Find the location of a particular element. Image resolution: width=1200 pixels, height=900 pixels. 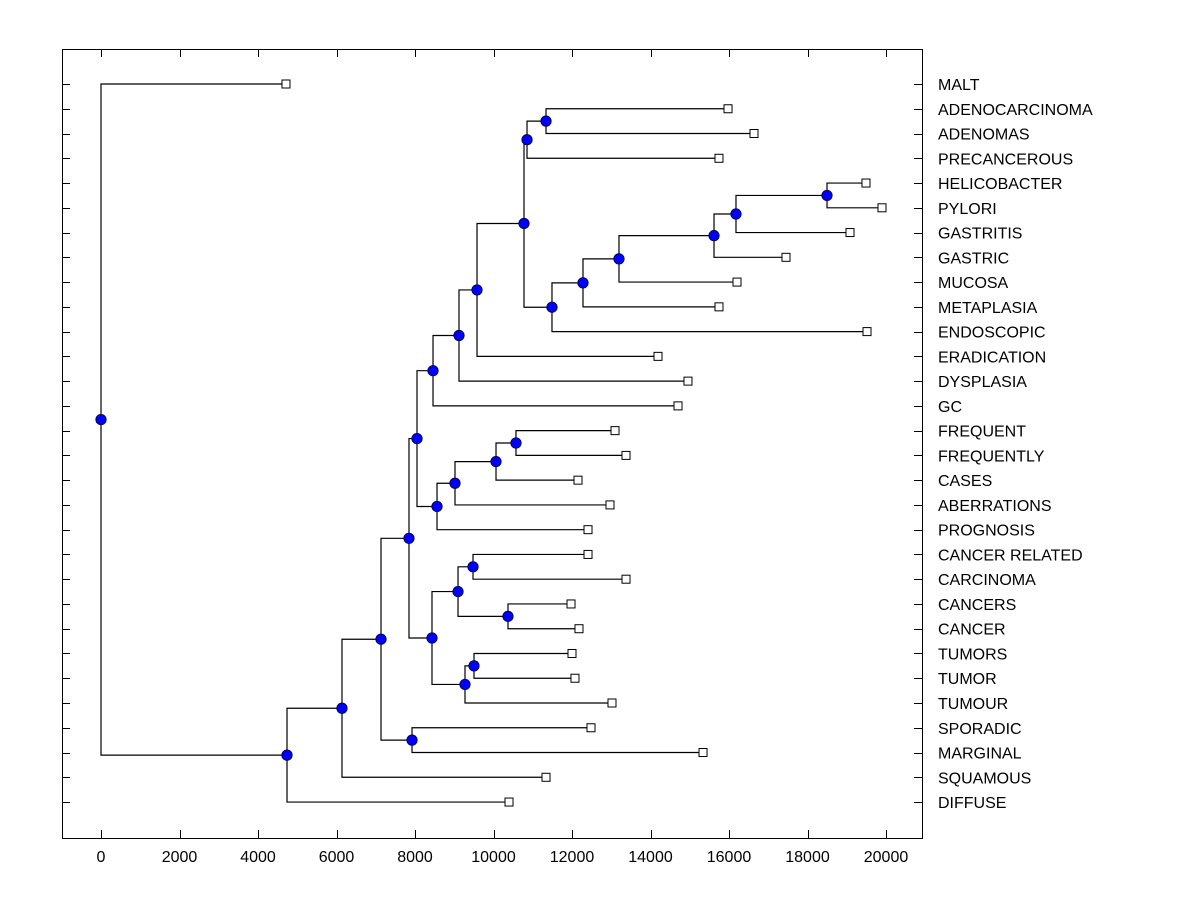

leaf-label: MARGINAL is located at coordinates (980, 754).